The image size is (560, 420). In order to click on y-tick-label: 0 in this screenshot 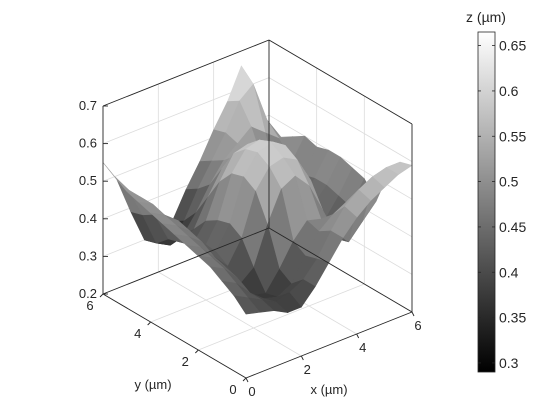, I will do `click(232, 389)`.